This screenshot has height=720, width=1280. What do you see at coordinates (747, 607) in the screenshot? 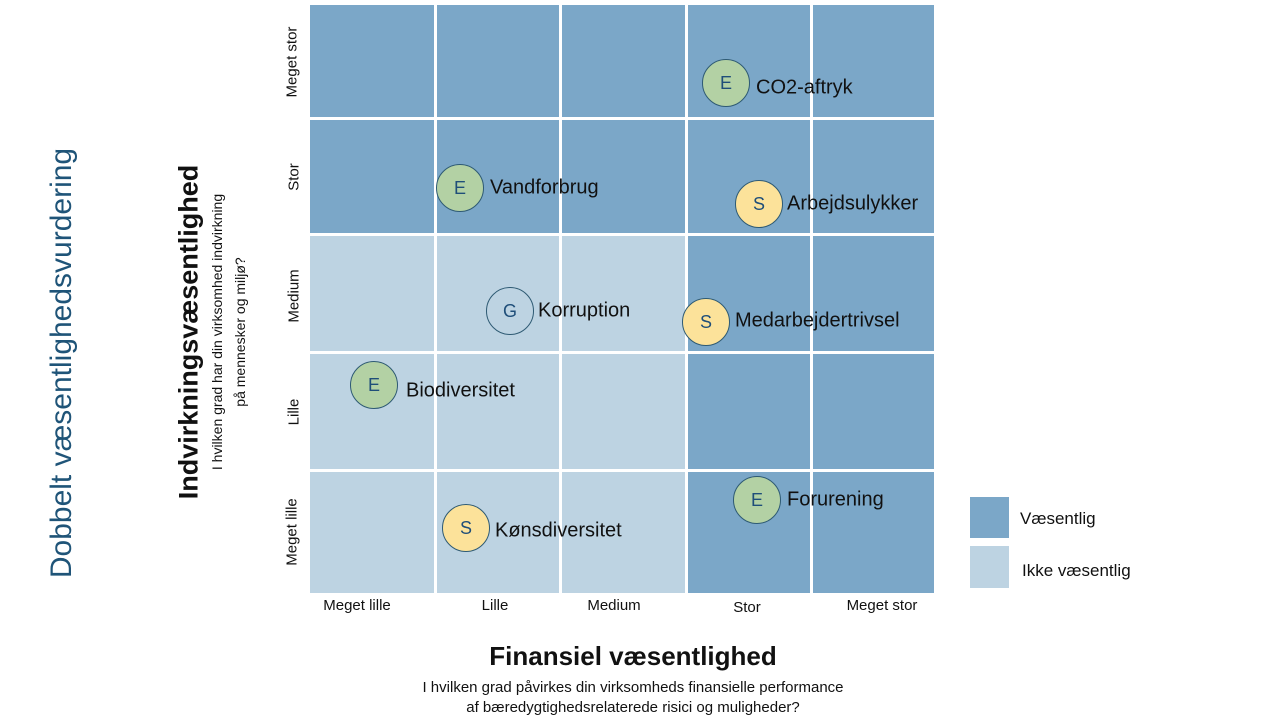
I see `x-tick: Stor` at bounding box center [747, 607].